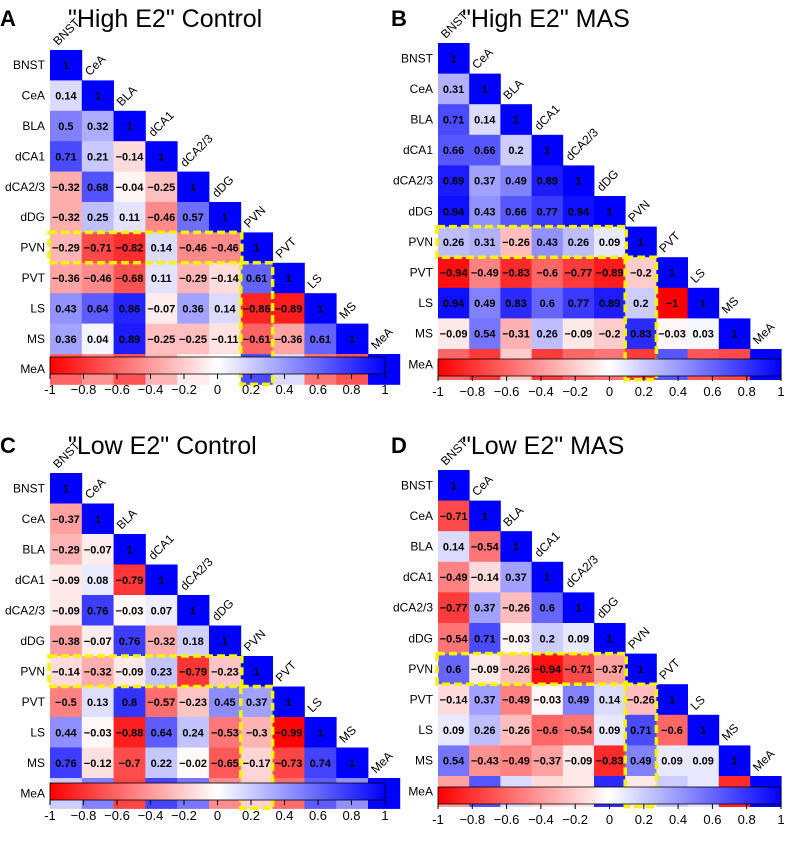 The width and height of the screenshot is (789, 850). Describe the element at coordinates (399, 445) in the screenshot. I see `panel-letter: D` at that location.